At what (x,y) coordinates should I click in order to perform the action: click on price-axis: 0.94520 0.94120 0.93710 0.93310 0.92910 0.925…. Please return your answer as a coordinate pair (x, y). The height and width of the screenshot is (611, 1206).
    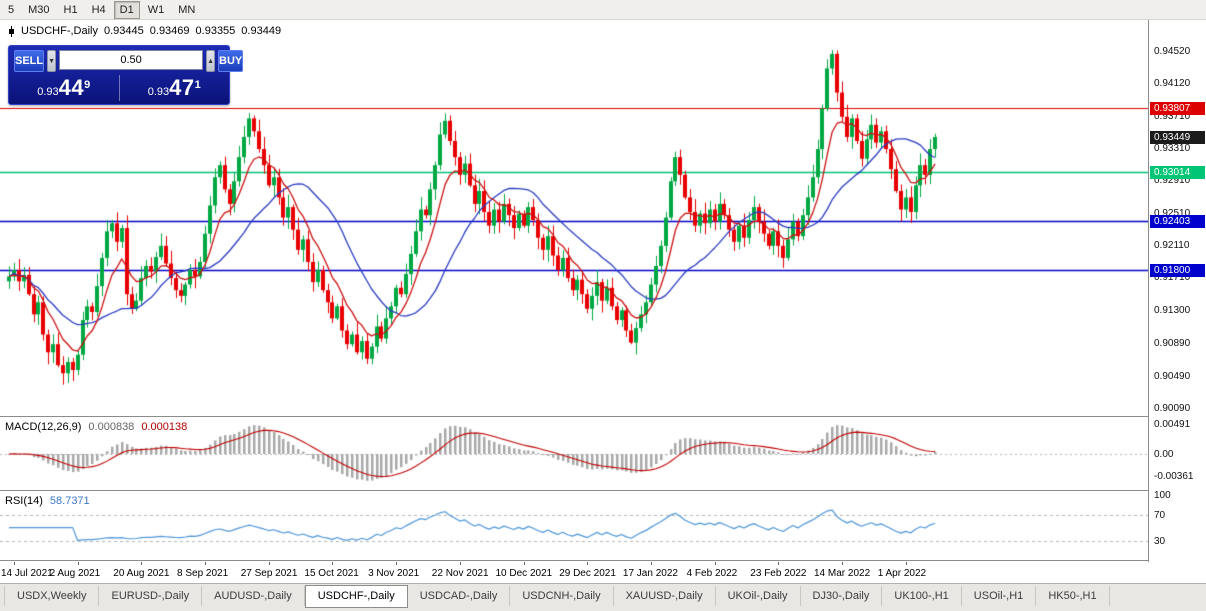
    Looking at the image, I should click on (1177, 291).